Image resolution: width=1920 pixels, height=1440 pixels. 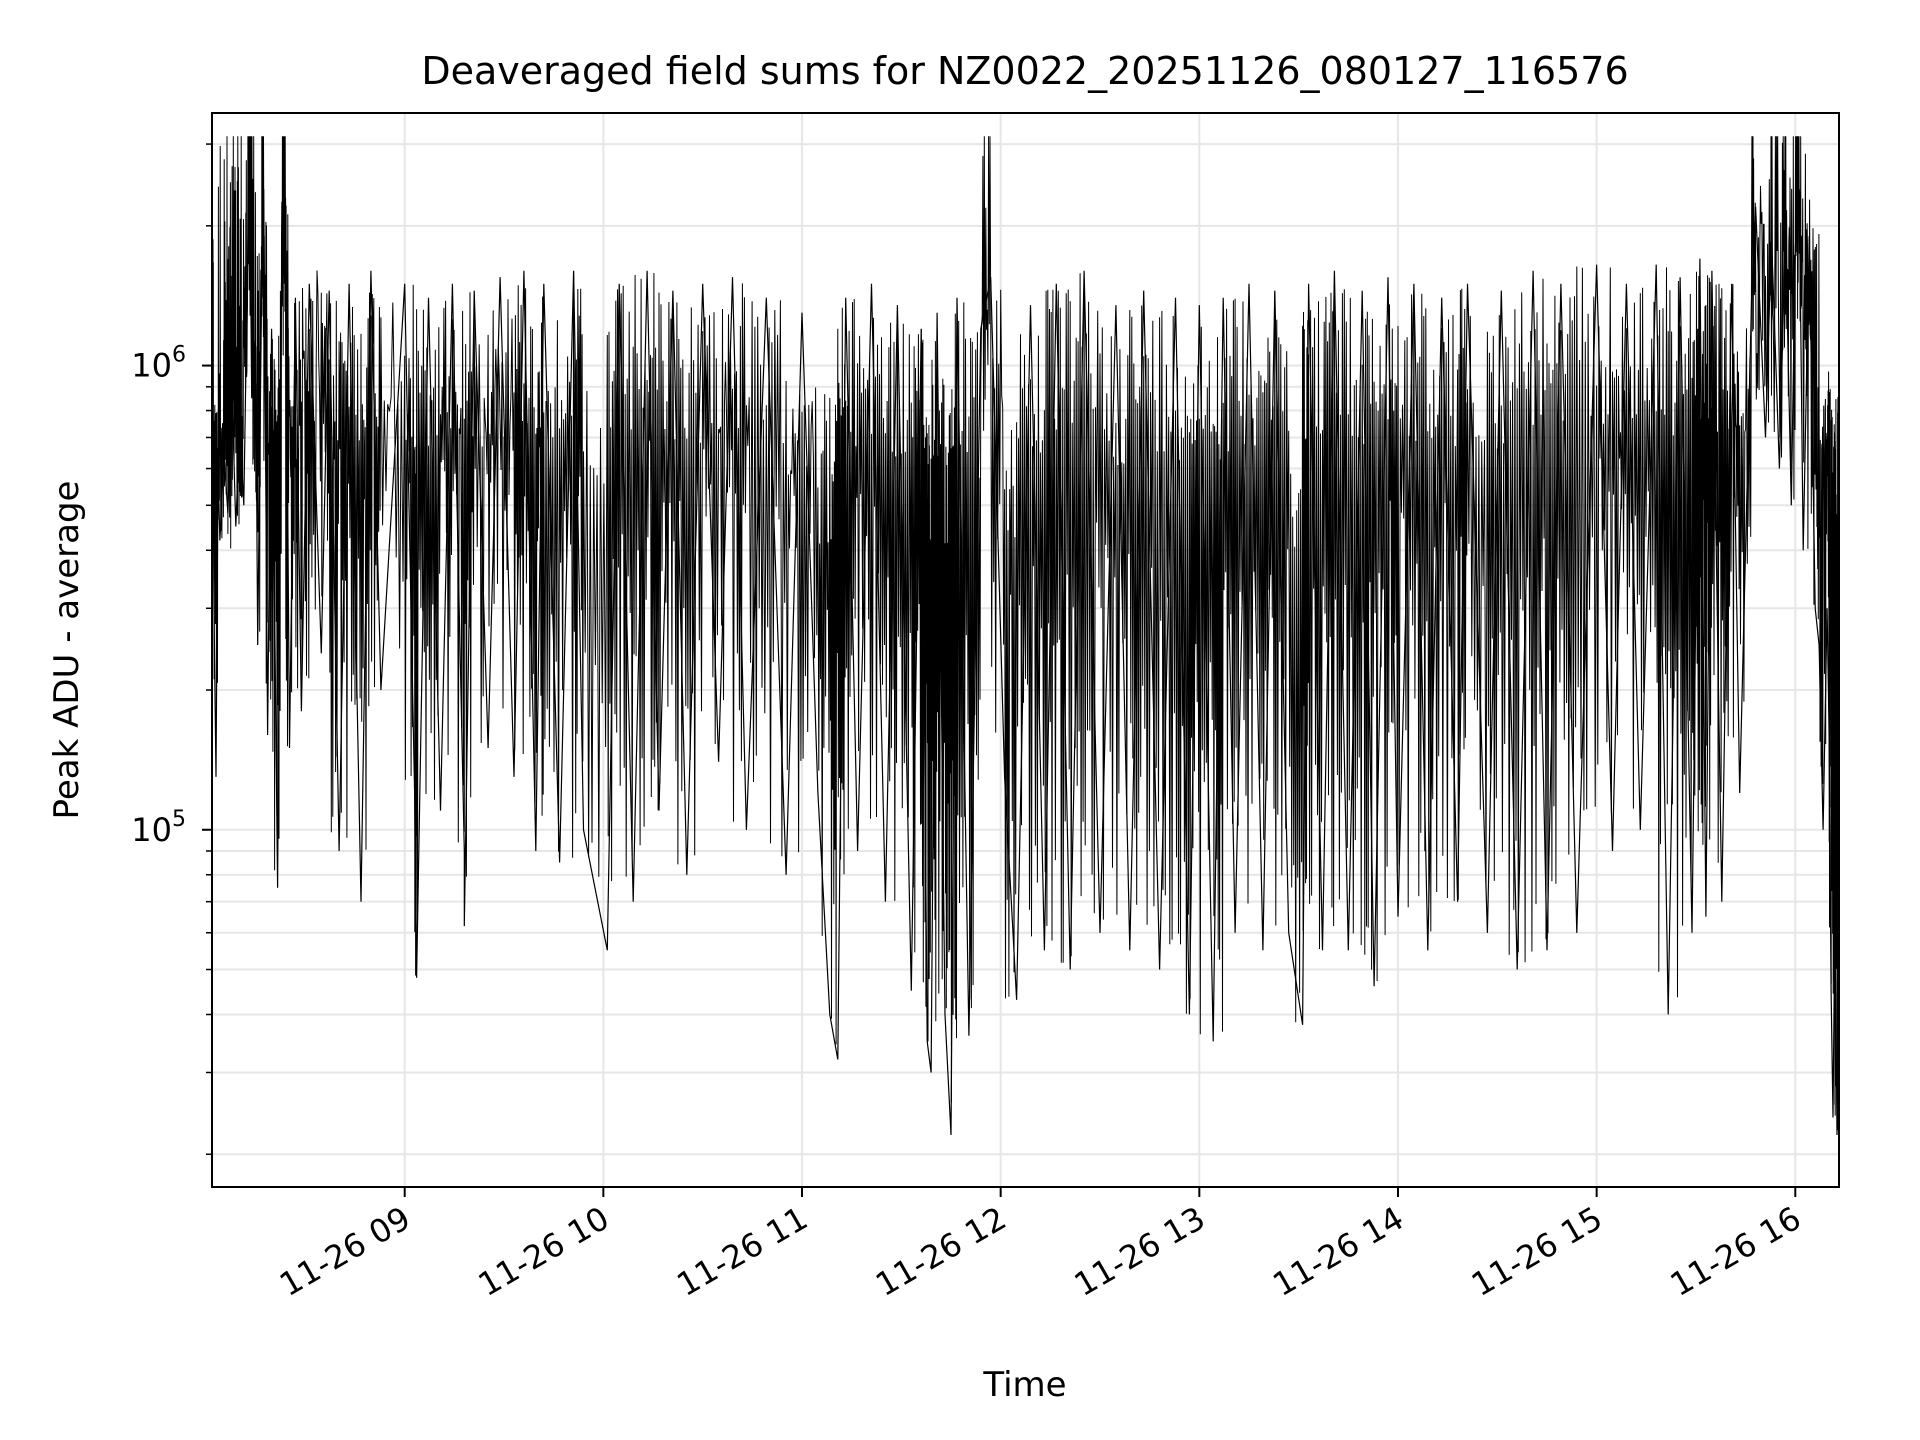 I want to click on y-tick-label-exponent: 6, so click(x=179, y=355).